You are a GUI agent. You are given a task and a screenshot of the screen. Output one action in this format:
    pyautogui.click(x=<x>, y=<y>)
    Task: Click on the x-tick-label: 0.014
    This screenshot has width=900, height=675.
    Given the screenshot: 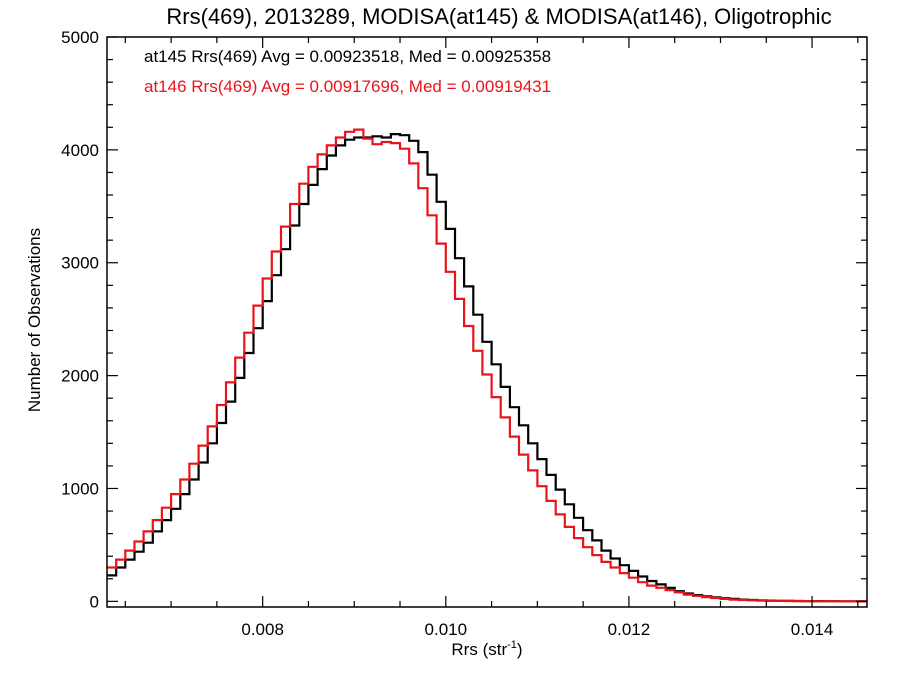 What is the action you would take?
    pyautogui.click(x=812, y=629)
    